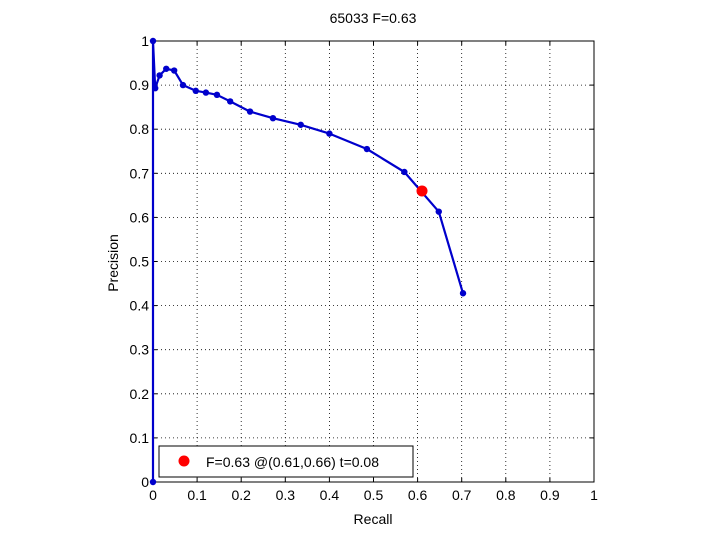 Image resolution: width=720 pixels, height=540 pixels. Describe the element at coordinates (140, 129) in the screenshot. I see `y-tick-label: 0.8` at that location.